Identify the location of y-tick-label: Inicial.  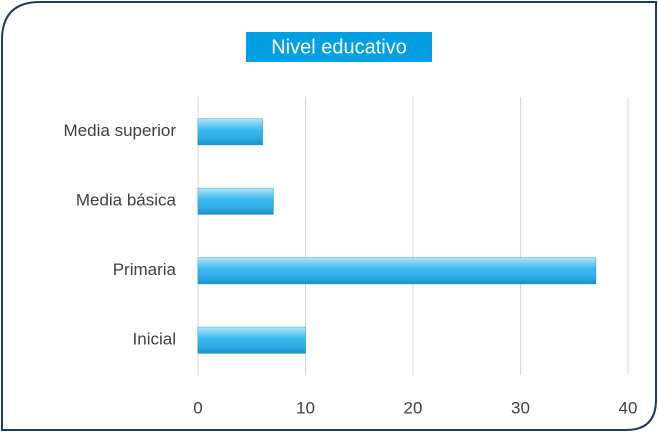
(154, 339).